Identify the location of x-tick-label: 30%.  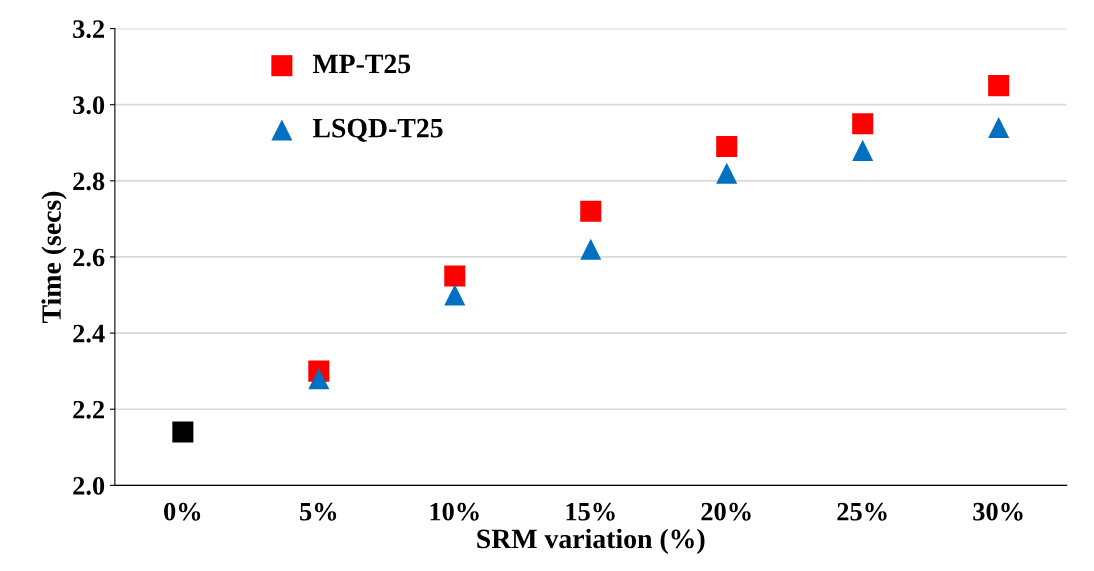
(998, 511).